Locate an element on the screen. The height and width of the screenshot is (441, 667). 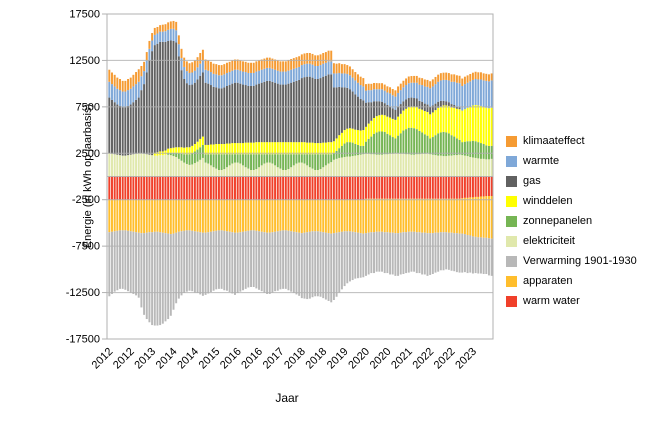
x-tick-label: 2019 is located at coordinates (338, 359).